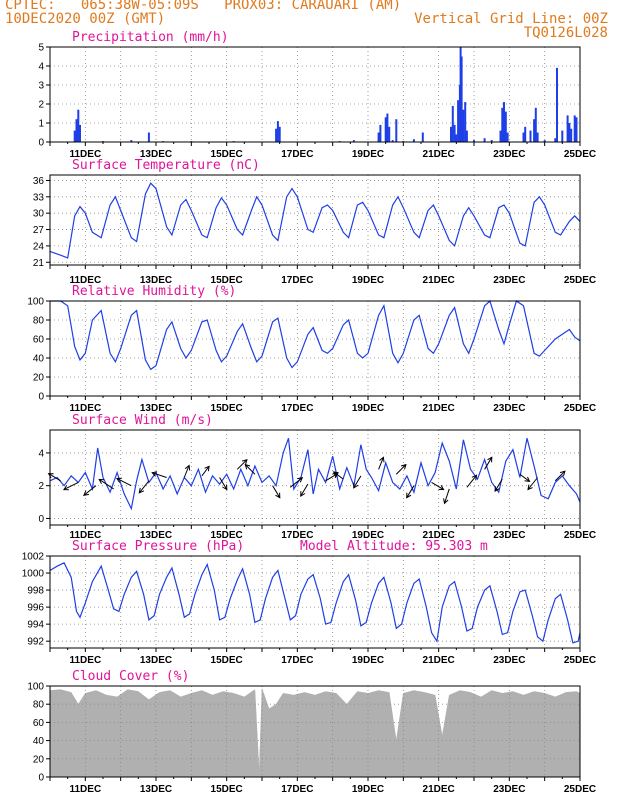 The width and height of the screenshot is (618, 800). What do you see at coordinates (227, 408) in the screenshot?
I see `x-tick-label: 15DEC` at bounding box center [227, 408].